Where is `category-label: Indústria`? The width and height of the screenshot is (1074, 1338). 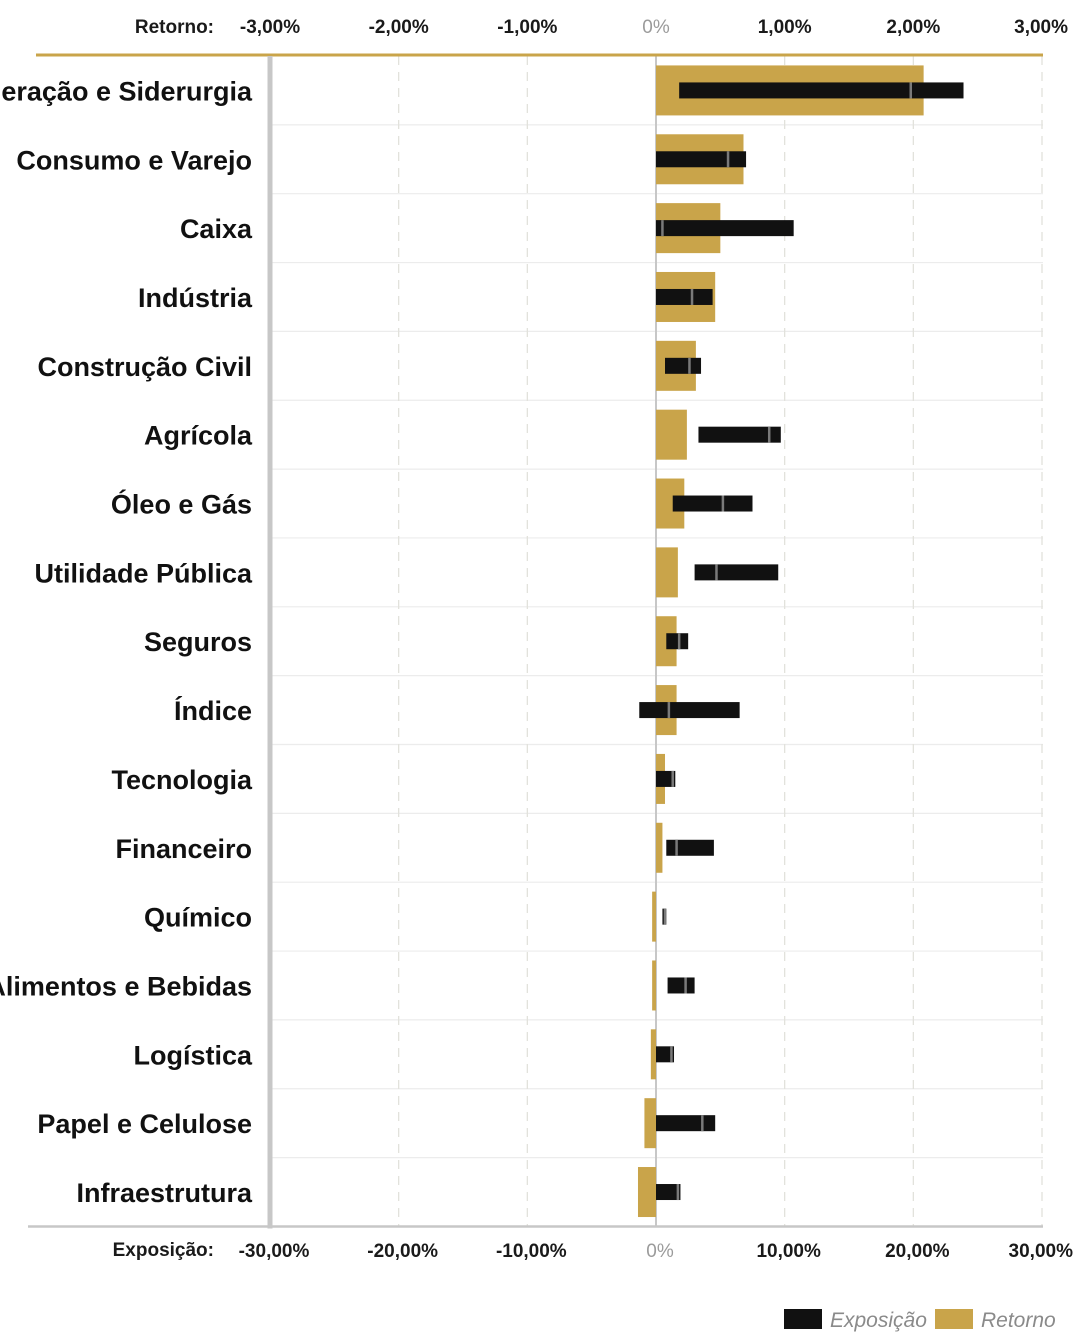 category-label: Indústria is located at coordinates (195, 298).